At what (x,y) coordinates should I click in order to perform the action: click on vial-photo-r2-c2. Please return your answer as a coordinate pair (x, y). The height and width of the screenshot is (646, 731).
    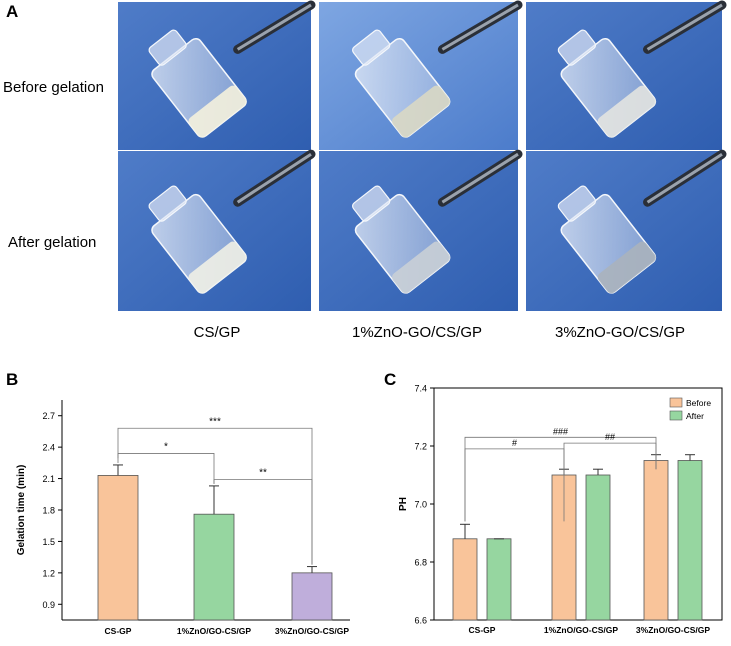
    Looking at the image, I should click on (421, 230).